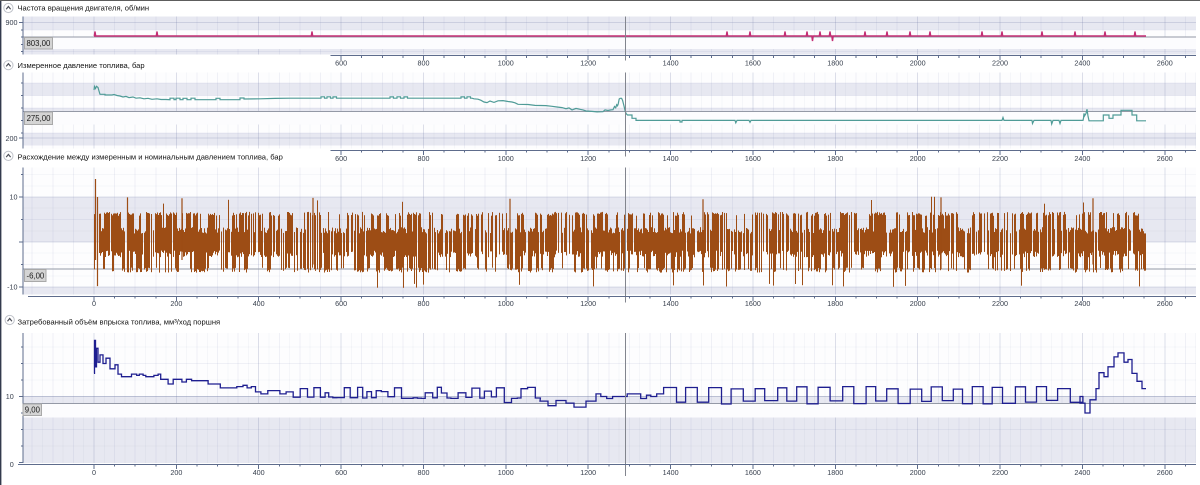  I want to click on svg-text:Частота вращения двигателя, об: Частота вращения двигателя, об/мин, so click(84, 7).